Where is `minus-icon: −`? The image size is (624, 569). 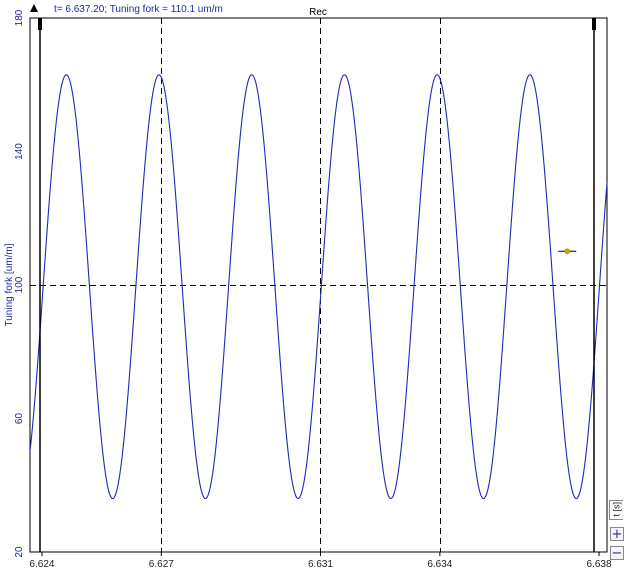 minus-icon: − is located at coordinates (617, 553).